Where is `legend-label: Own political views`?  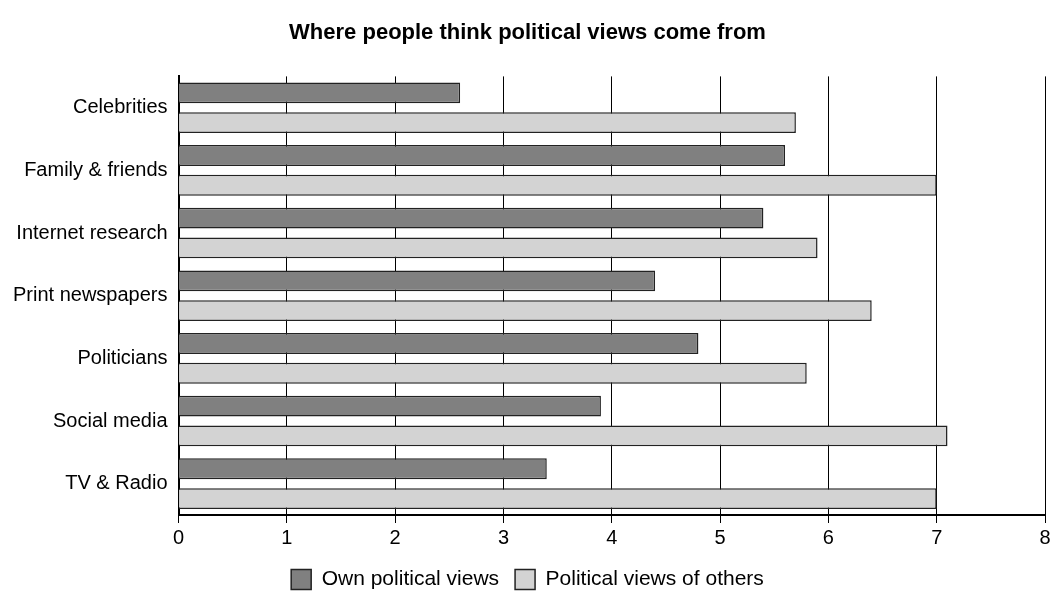
legend-label: Own political views is located at coordinates (410, 578).